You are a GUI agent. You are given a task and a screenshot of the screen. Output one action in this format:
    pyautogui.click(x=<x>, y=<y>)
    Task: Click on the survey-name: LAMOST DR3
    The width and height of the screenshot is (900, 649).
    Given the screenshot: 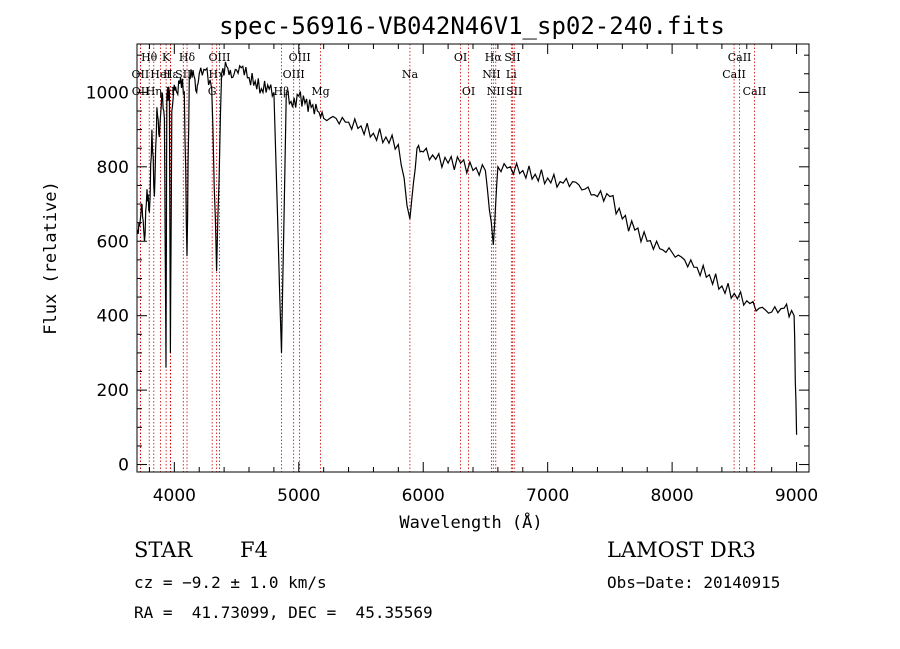 What is the action you would take?
    pyautogui.click(x=681, y=550)
    